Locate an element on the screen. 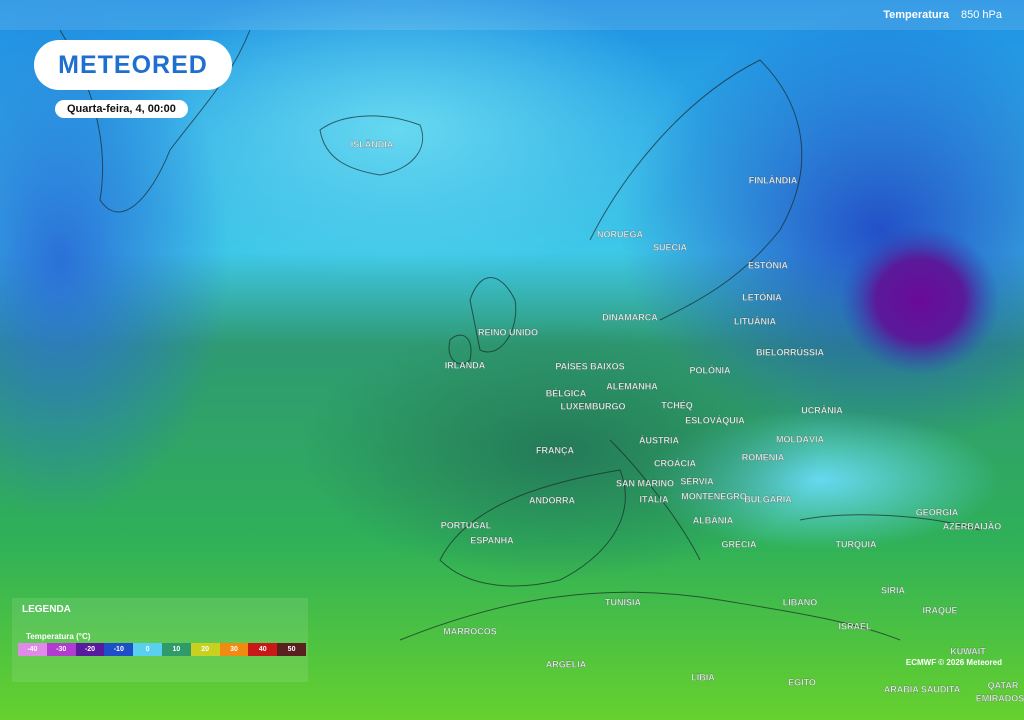 The width and height of the screenshot is (1024, 720). country-label: ESPANHA is located at coordinates (492, 540).